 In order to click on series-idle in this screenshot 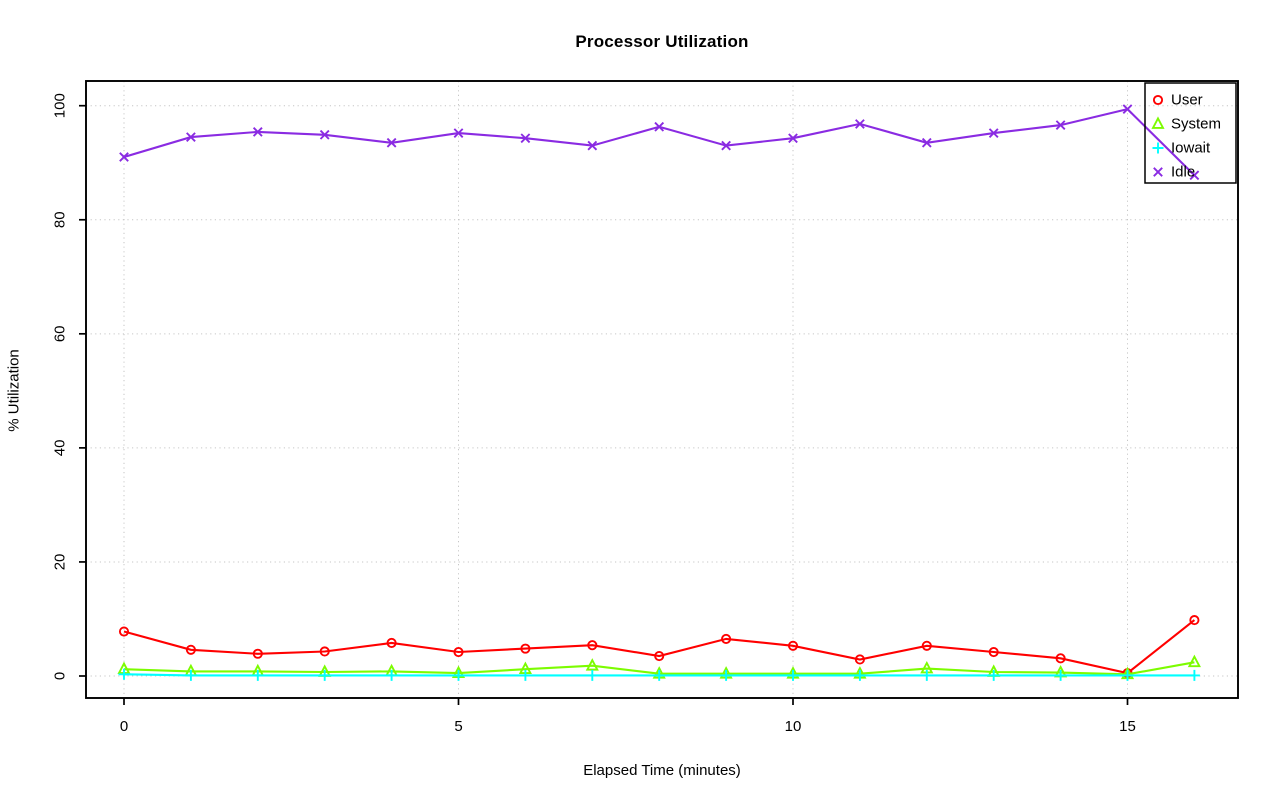, I will do `click(659, 142)`.